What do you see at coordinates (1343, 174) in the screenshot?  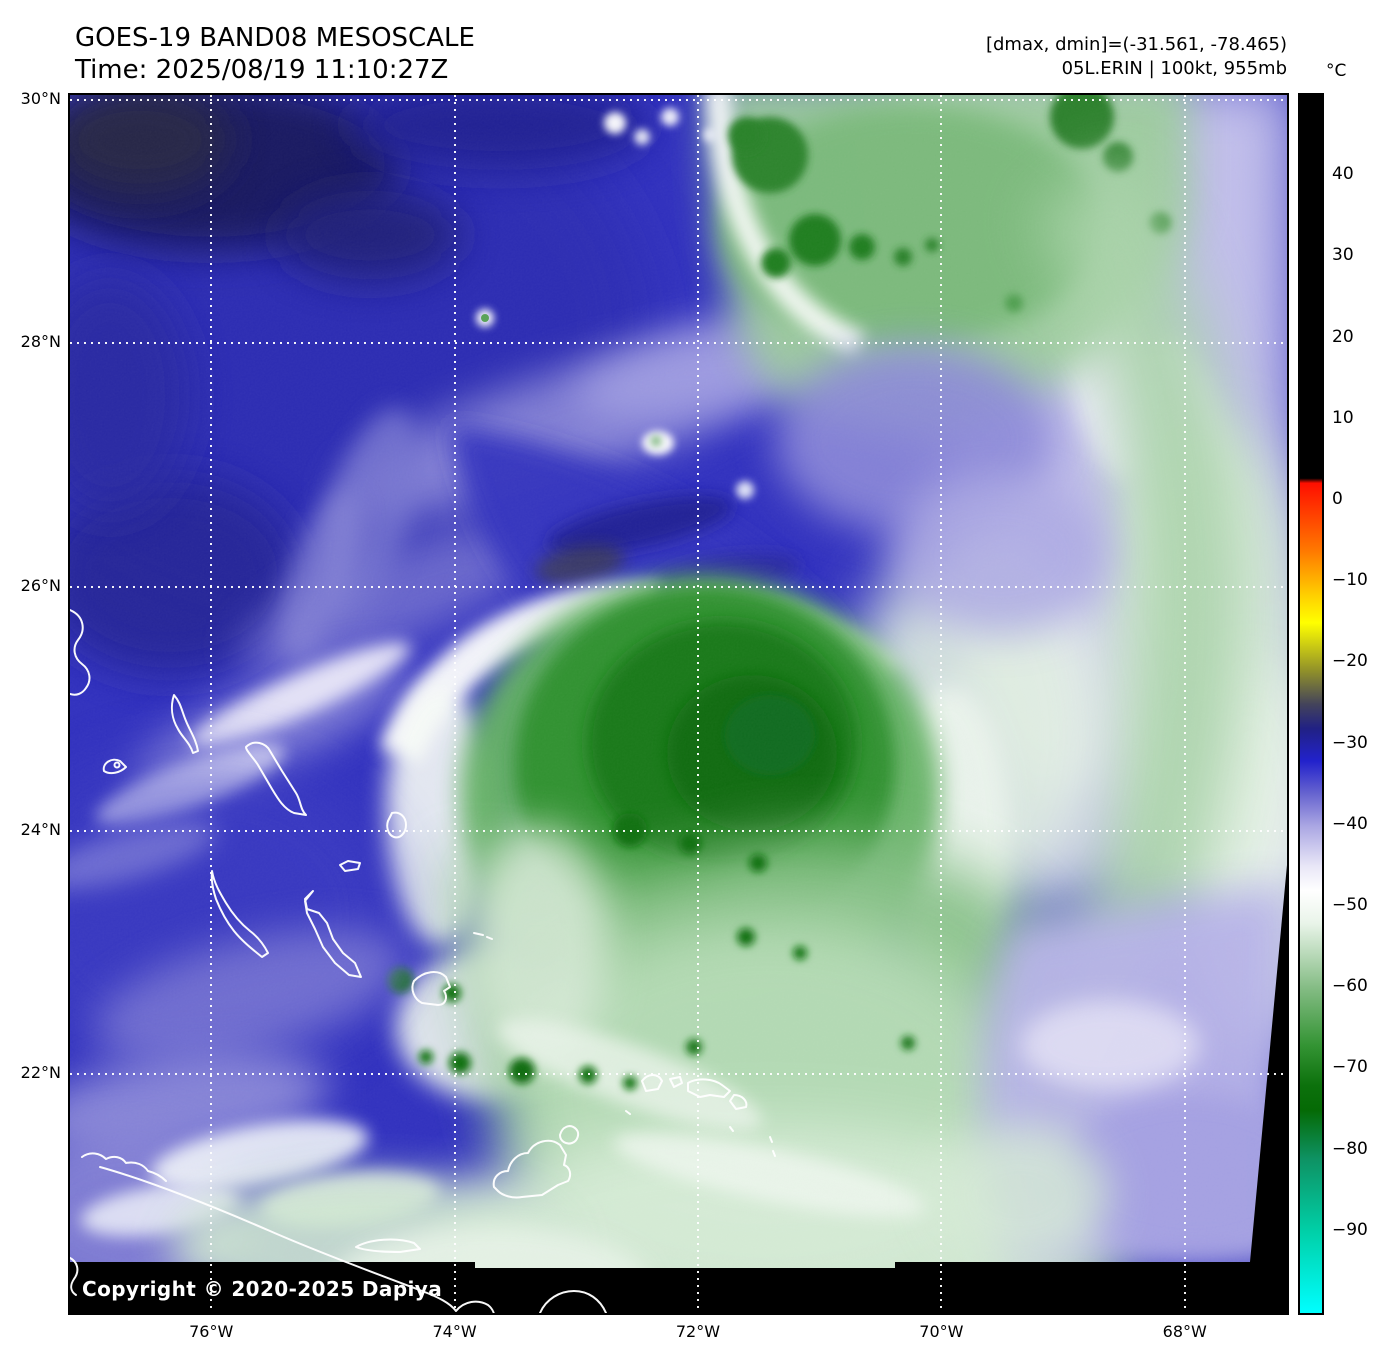 I see `colorbar-tick-40: 40` at bounding box center [1343, 174].